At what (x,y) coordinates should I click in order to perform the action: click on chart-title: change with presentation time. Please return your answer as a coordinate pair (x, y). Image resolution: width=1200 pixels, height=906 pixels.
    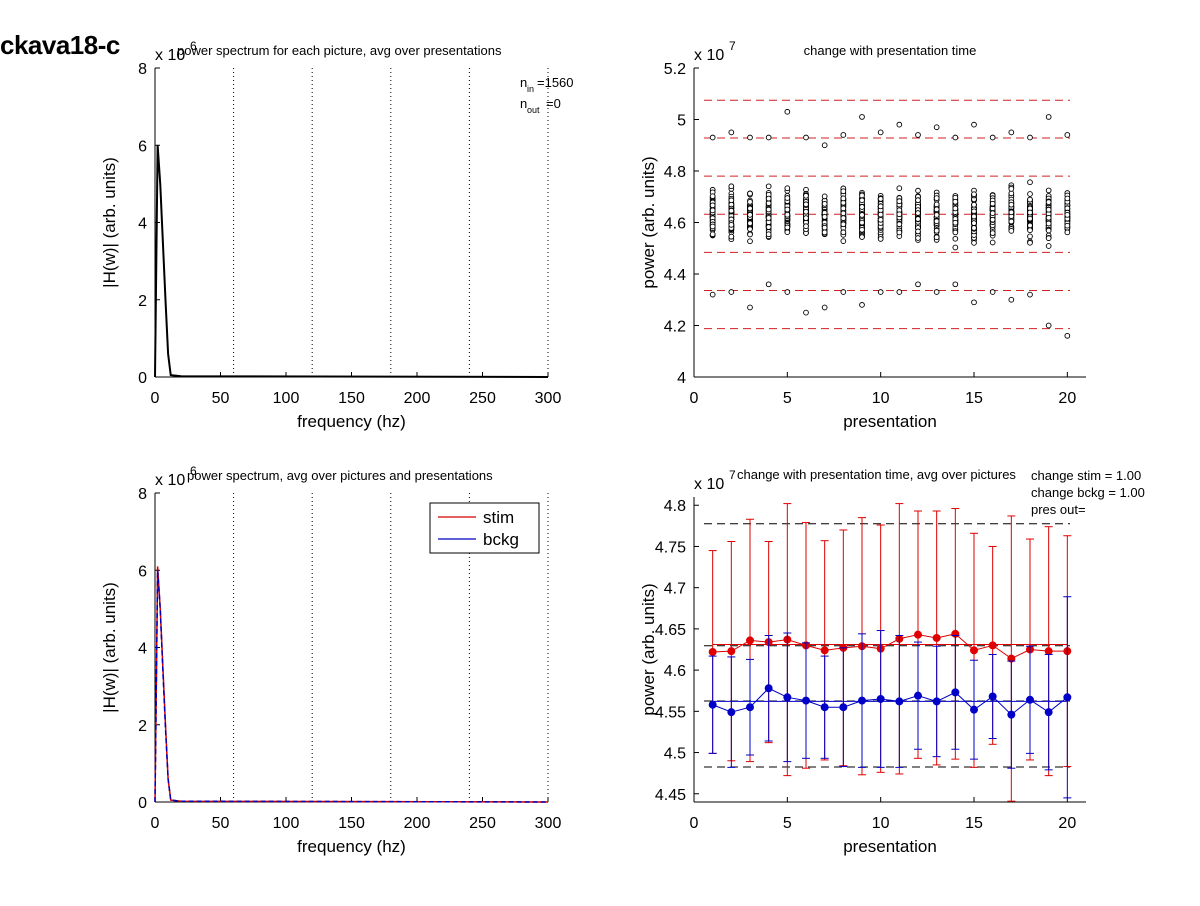
    Looking at the image, I should click on (890, 50).